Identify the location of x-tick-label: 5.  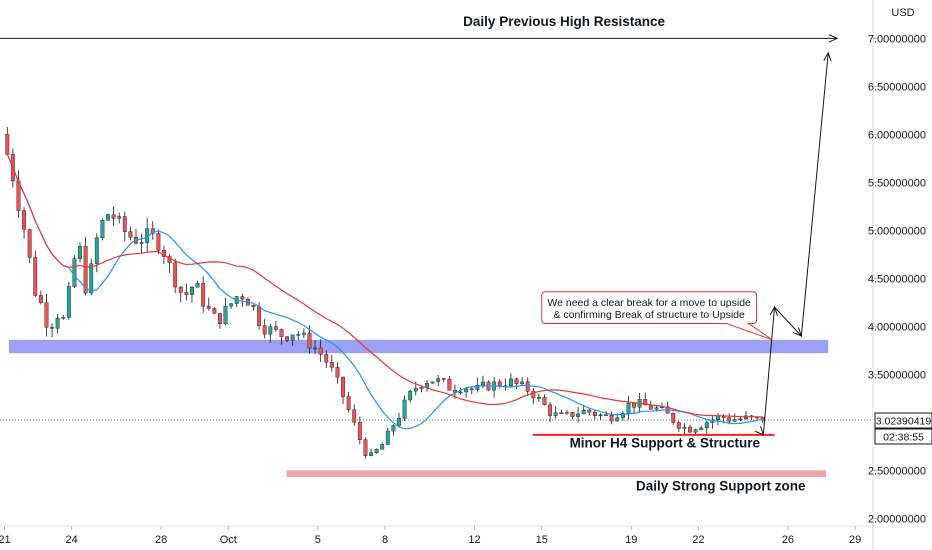
(318, 540).